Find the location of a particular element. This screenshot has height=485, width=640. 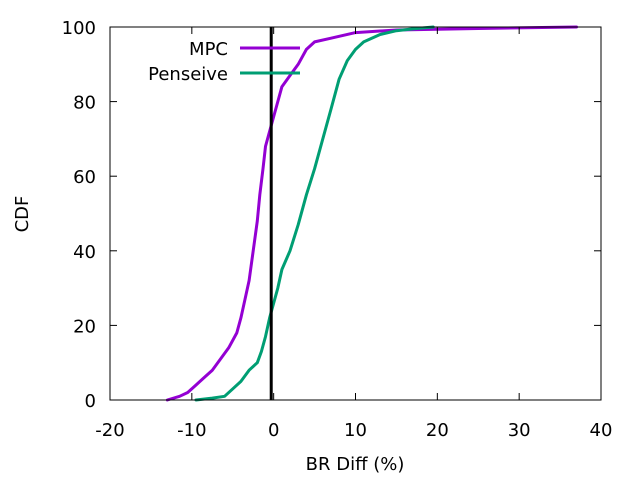

x-tick-label: 40 is located at coordinates (601, 430).